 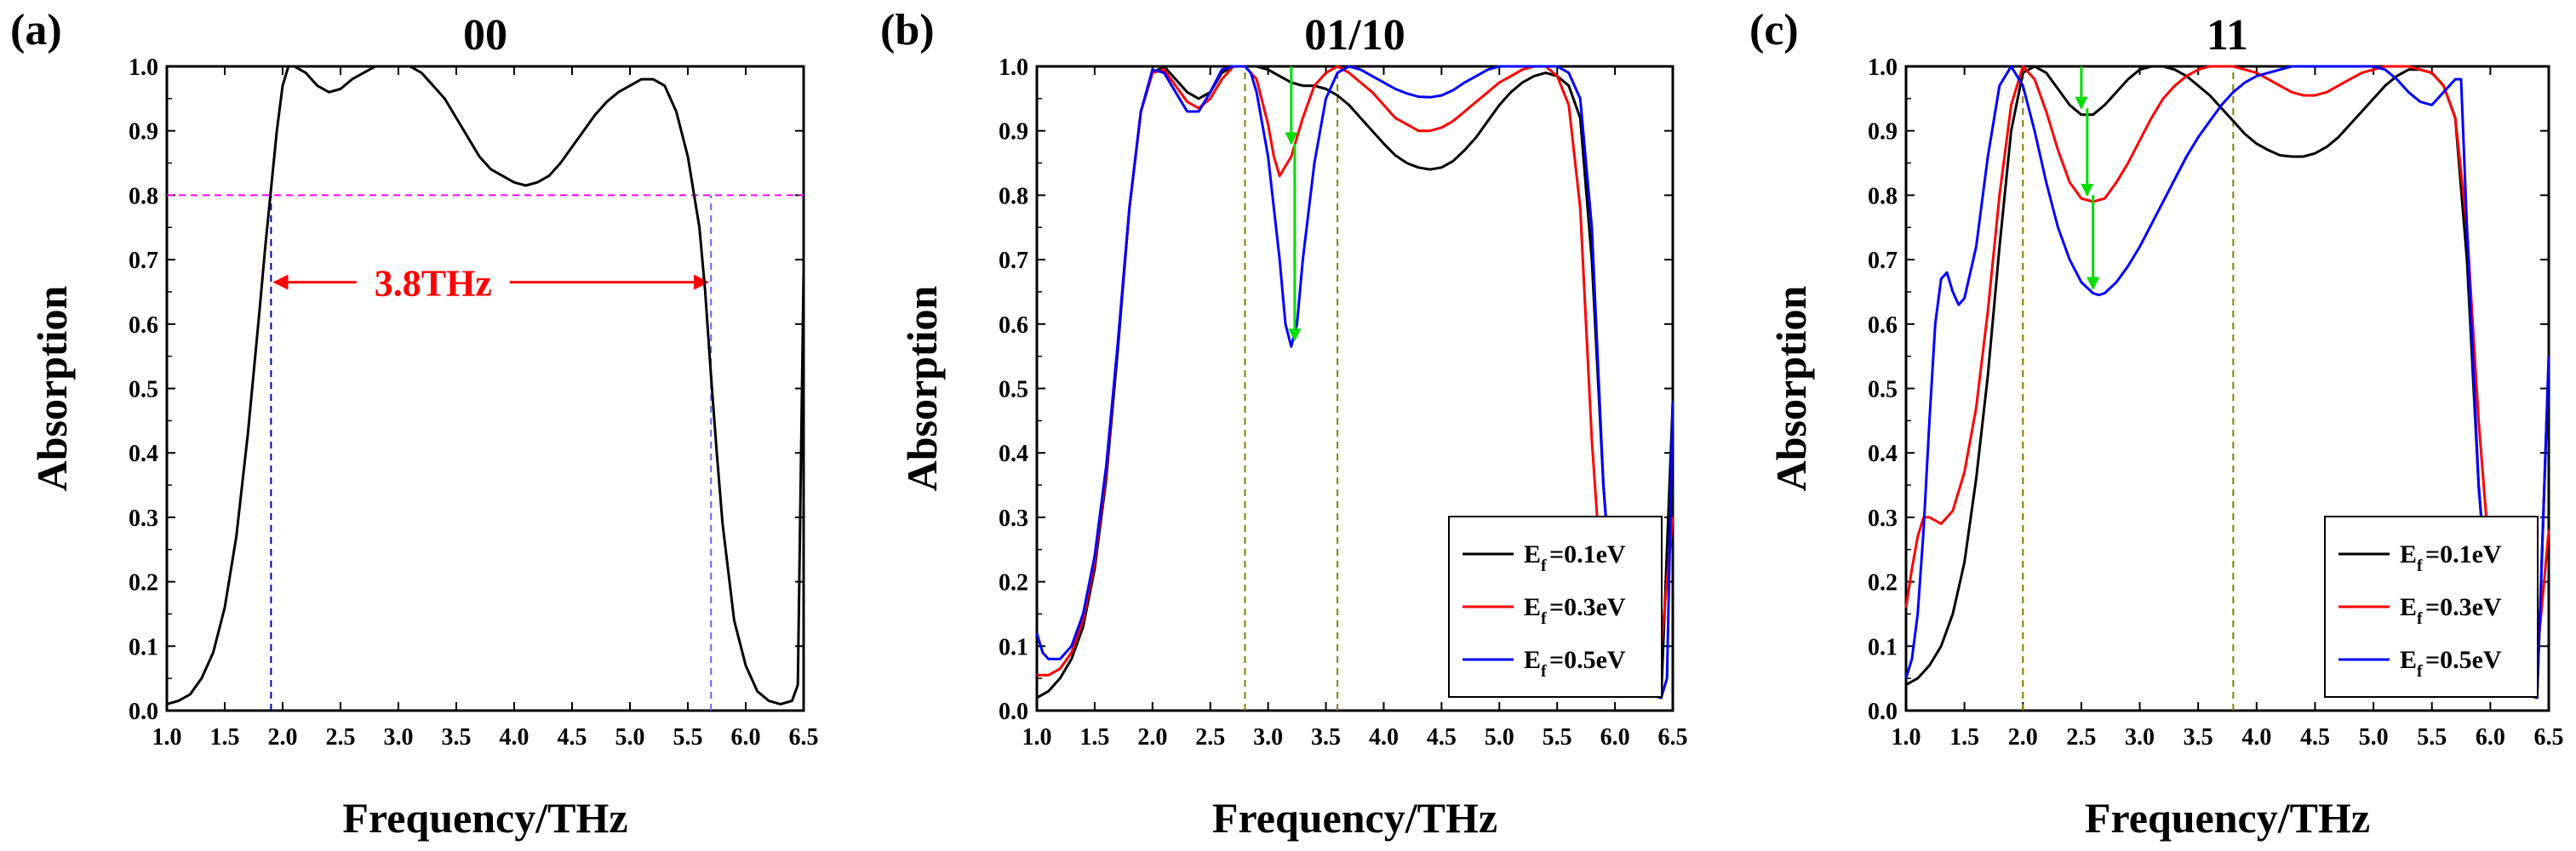 I want to click on bandwidth-label-bg, so click(x=433, y=282).